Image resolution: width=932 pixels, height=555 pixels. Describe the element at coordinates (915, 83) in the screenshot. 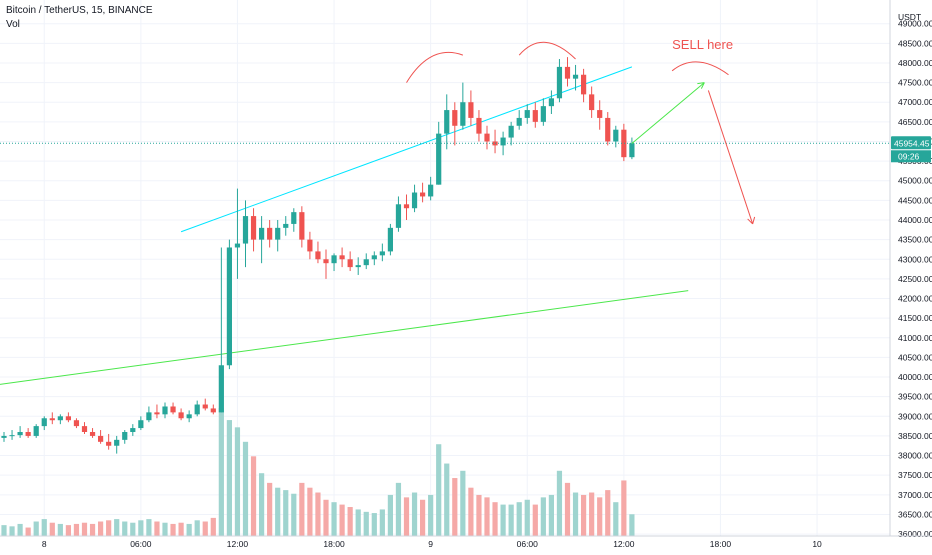

I see `y-tick-label: 47500.00` at that location.